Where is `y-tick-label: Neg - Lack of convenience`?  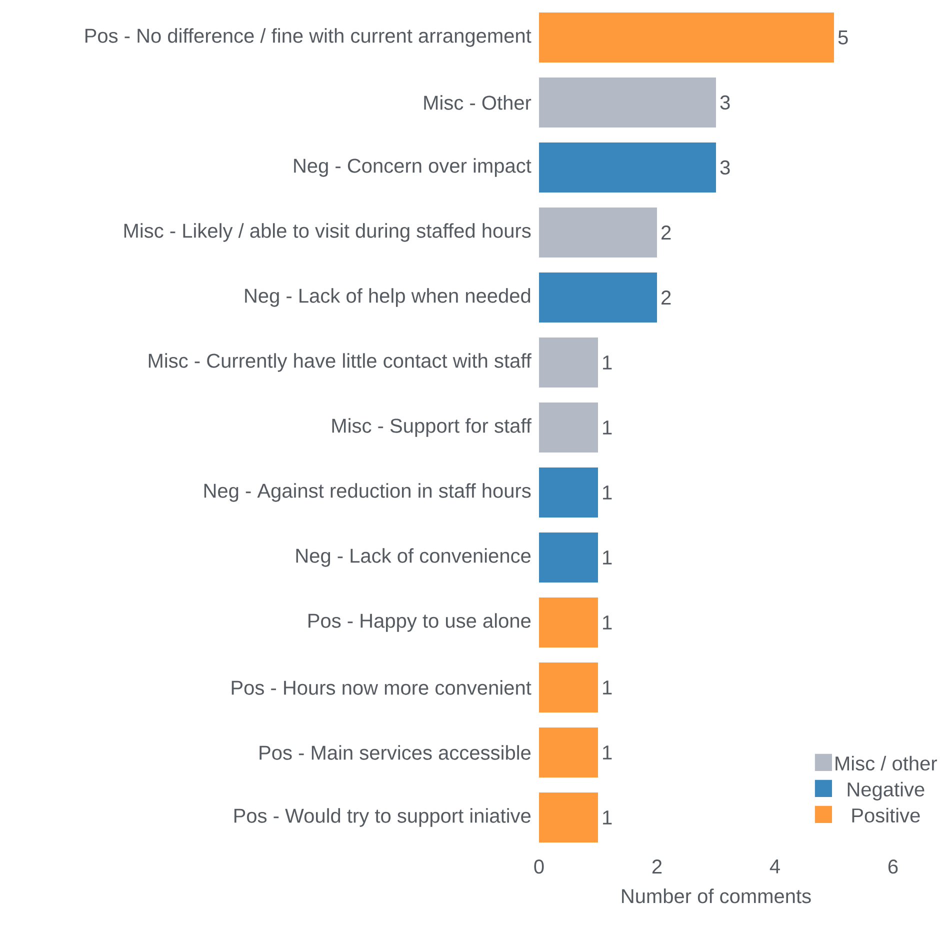
y-tick-label: Neg - Lack of convenience is located at coordinates (413, 557).